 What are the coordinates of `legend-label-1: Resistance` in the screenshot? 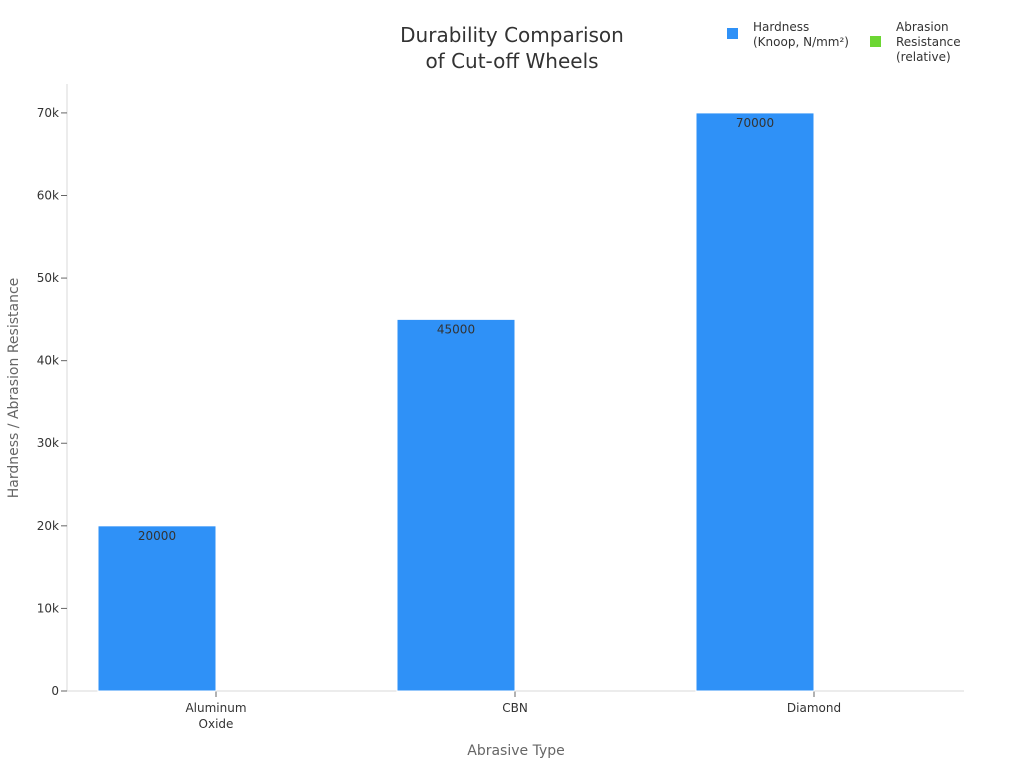 It's located at (928, 42).